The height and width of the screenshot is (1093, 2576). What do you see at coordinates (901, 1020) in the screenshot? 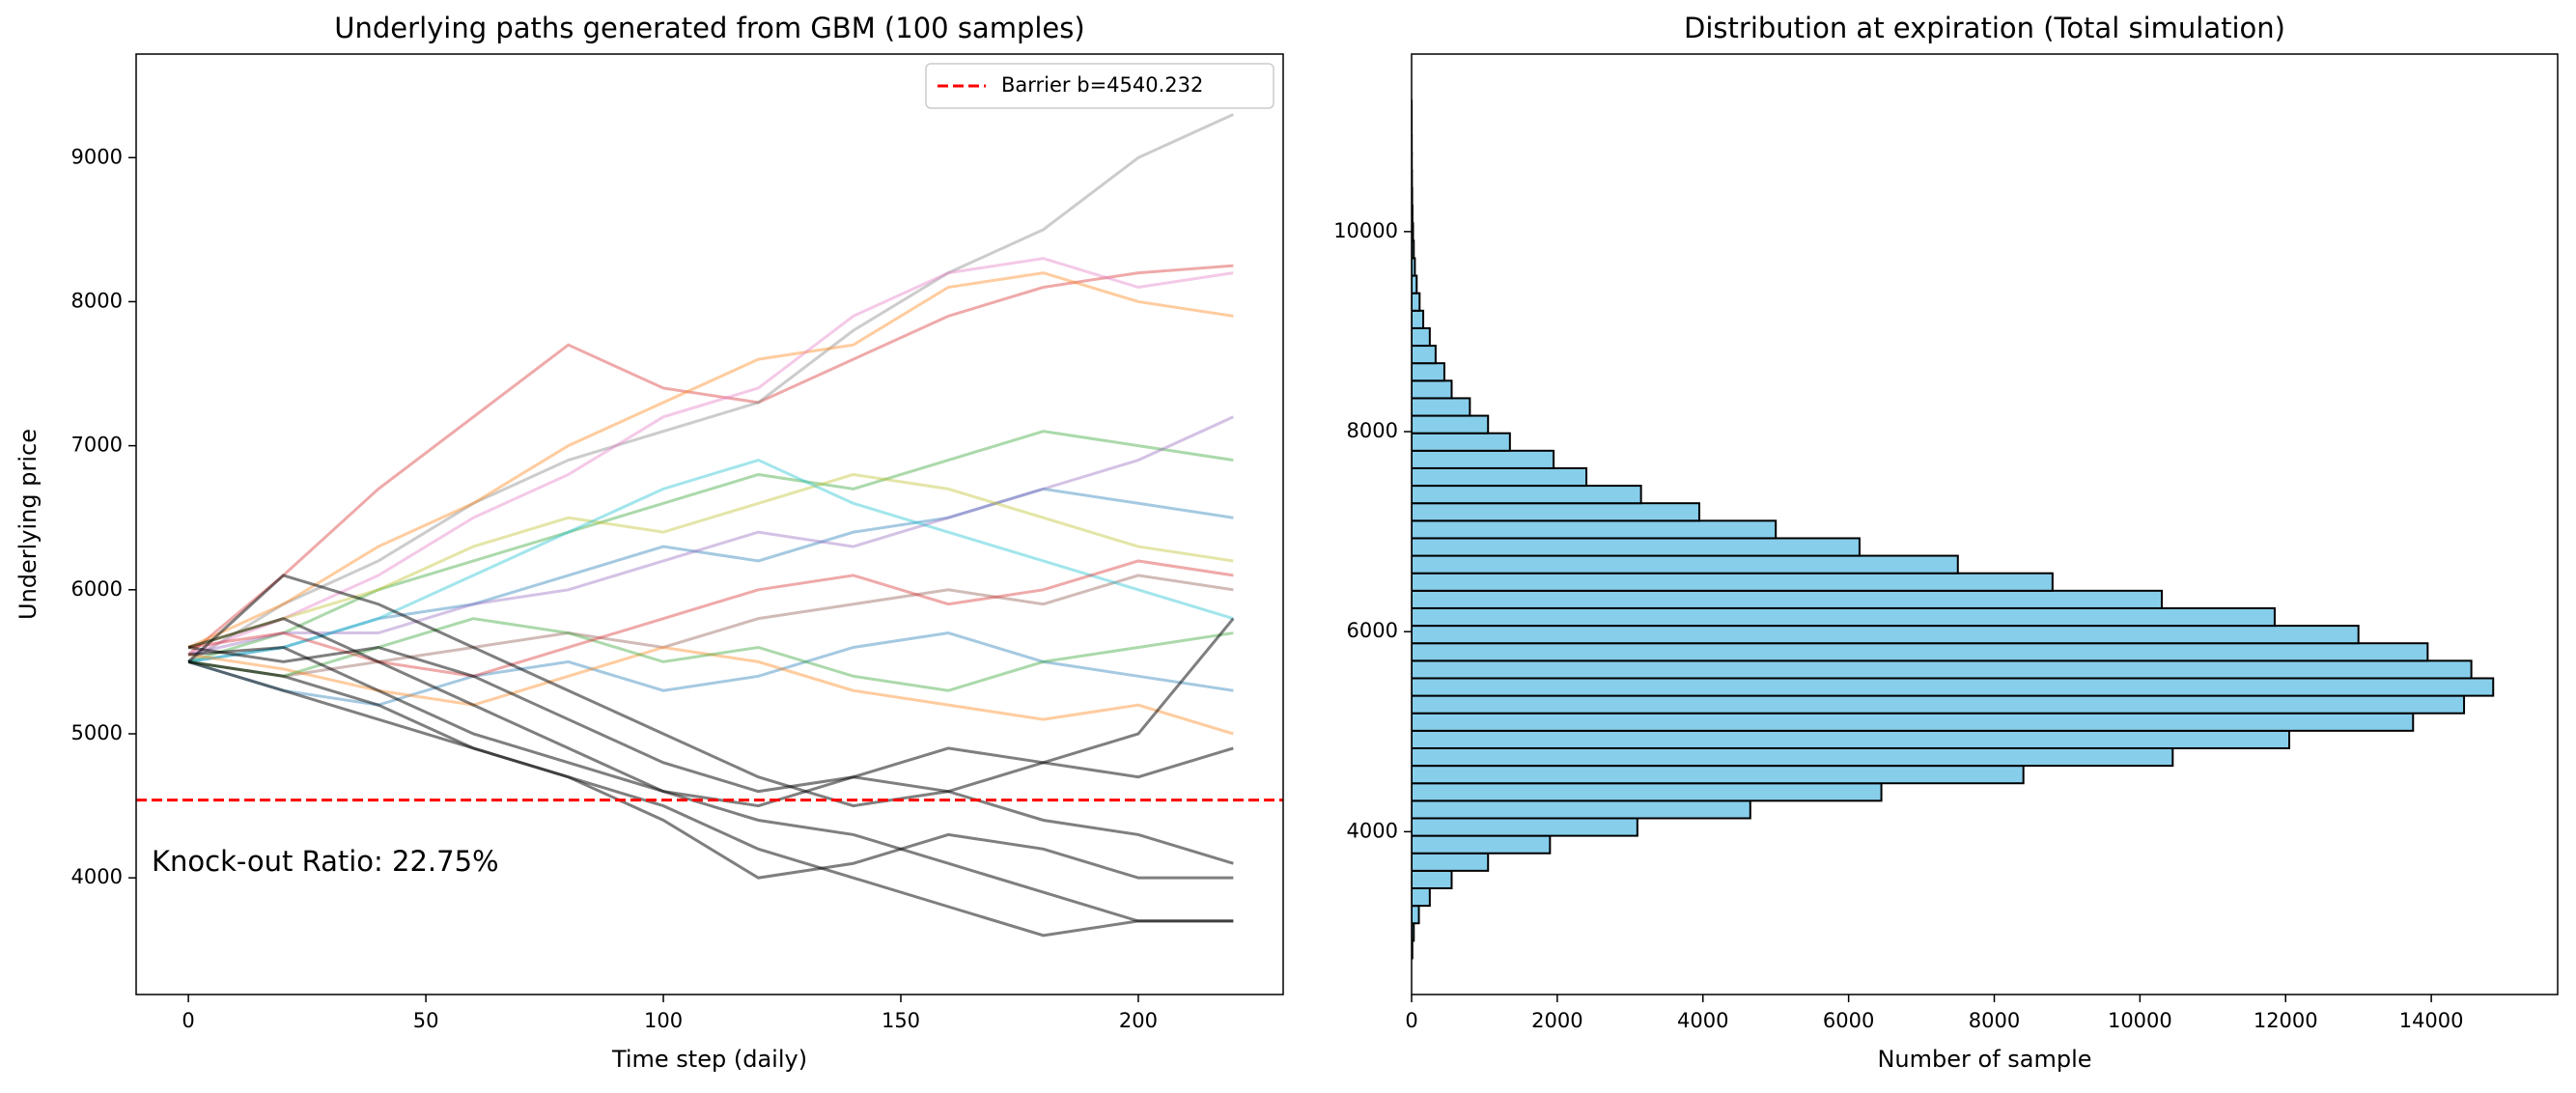
I see `x-tick-label: 150` at bounding box center [901, 1020].